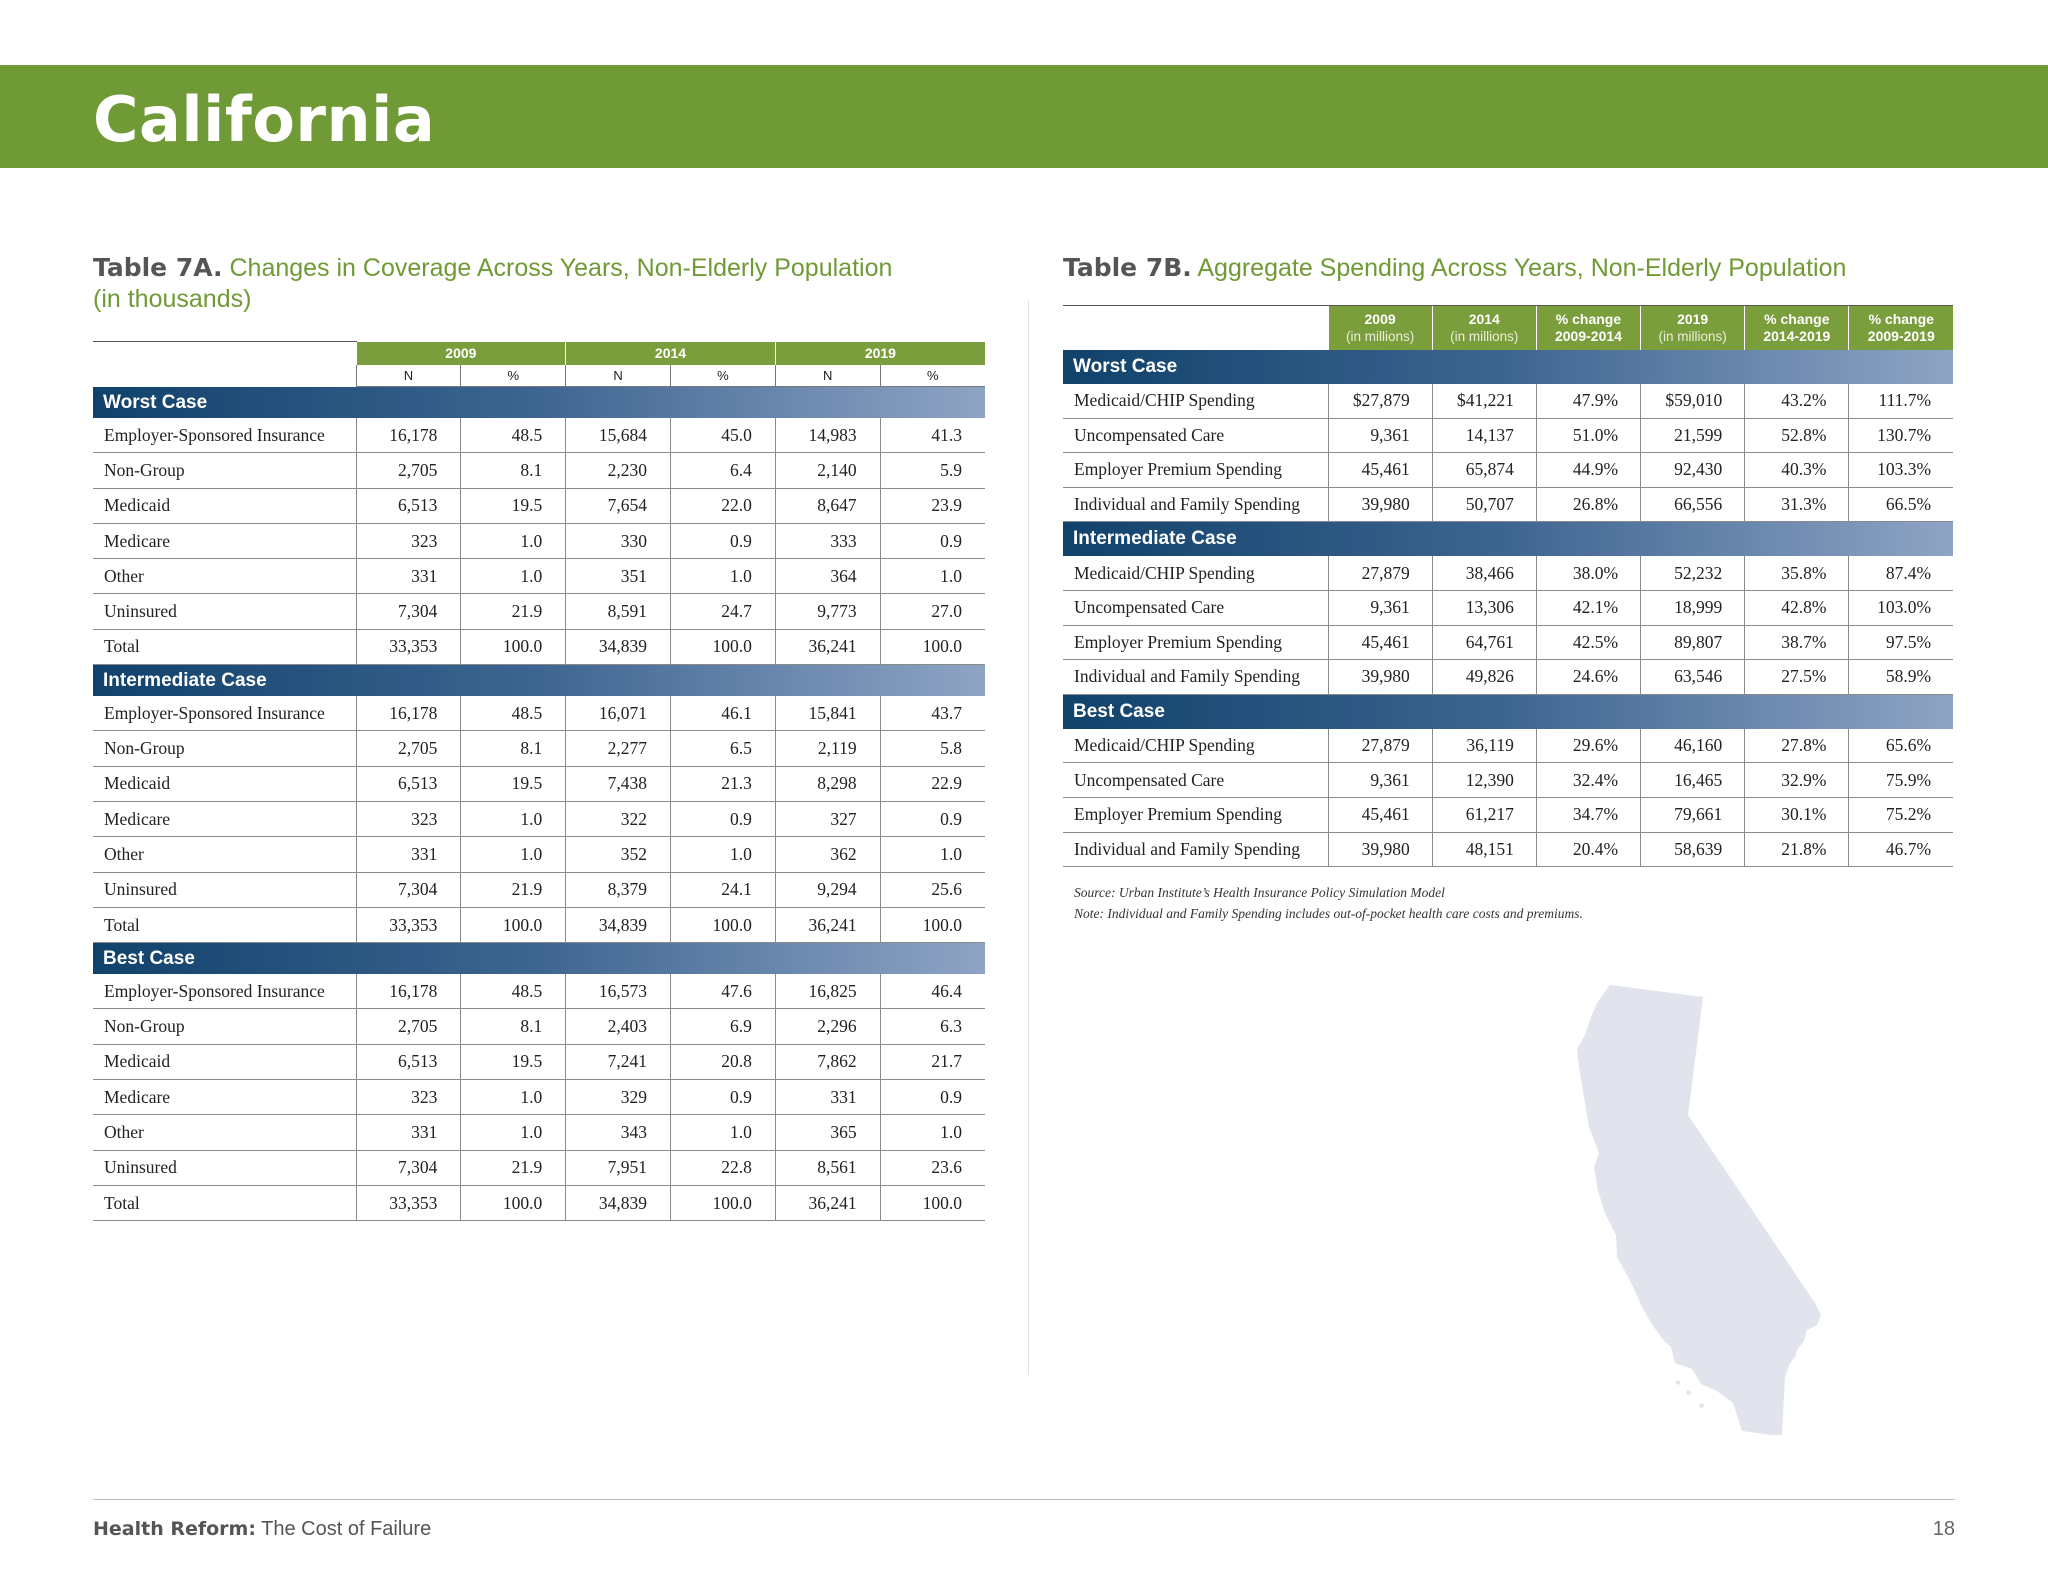  Describe the element at coordinates (539, 854) in the screenshot. I see `table-row: Other 331 1.0 352 1.0 362 1.0` at that location.